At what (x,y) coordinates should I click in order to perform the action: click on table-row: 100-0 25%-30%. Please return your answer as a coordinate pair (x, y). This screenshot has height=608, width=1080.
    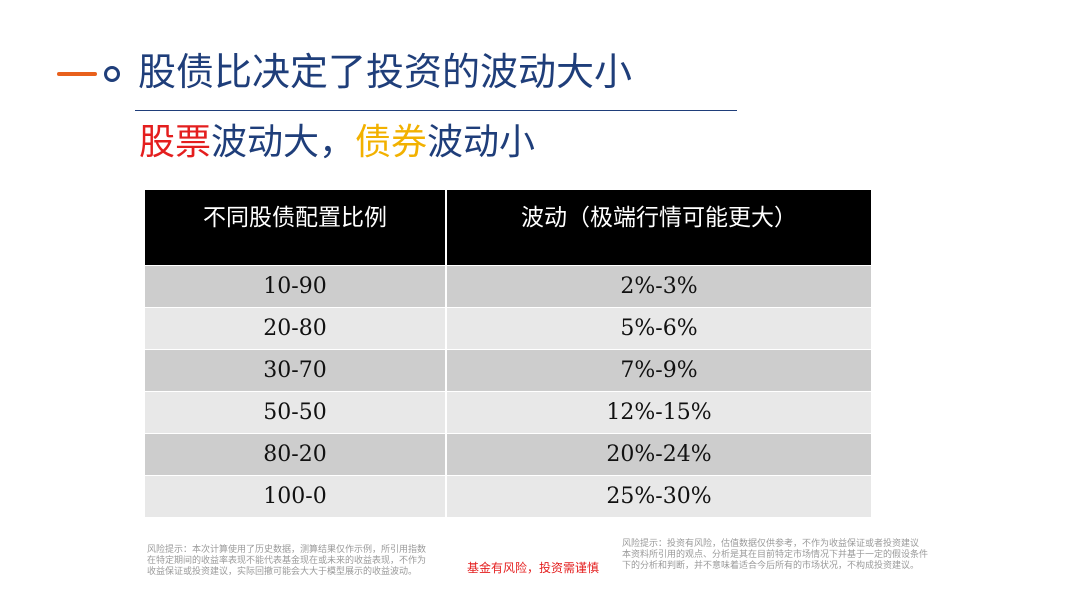
    Looking at the image, I should click on (508, 496).